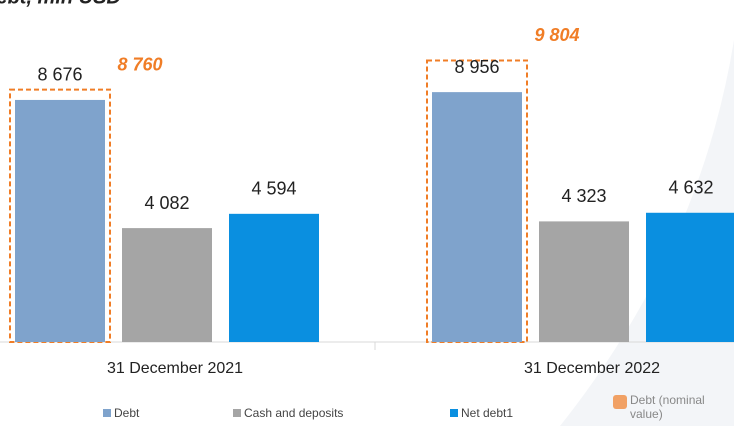  Describe the element at coordinates (556, 35) in the screenshot. I see `nominal-label: 9 804` at that location.